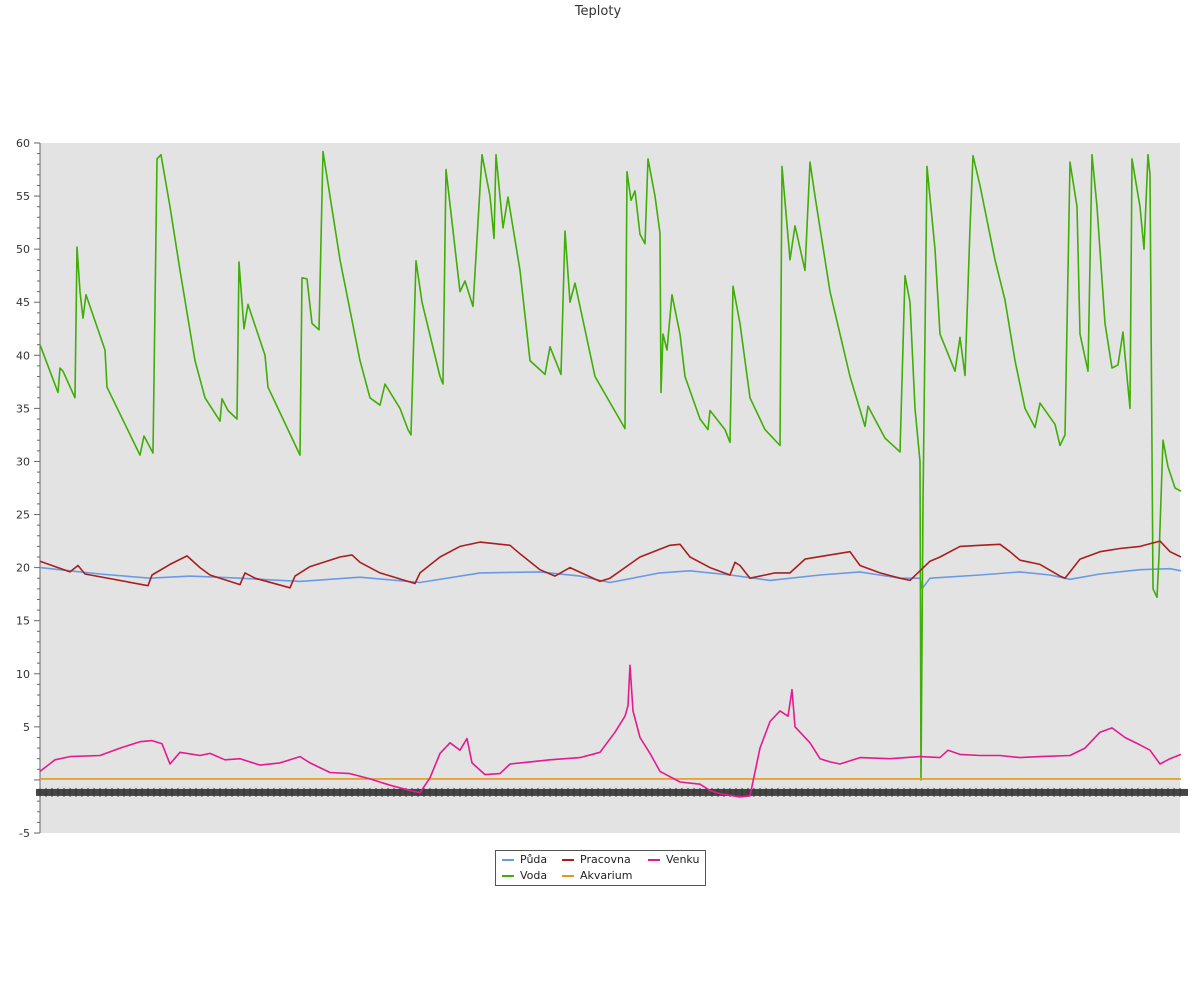 The image size is (1200, 1000). I want to click on legend-label: Pracovna, so click(605, 859).